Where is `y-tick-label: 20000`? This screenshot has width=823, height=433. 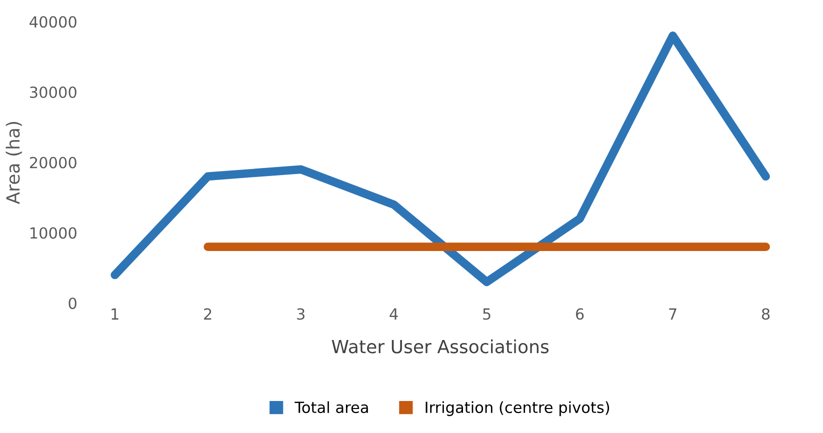
y-tick-label: 20000 is located at coordinates (53, 162).